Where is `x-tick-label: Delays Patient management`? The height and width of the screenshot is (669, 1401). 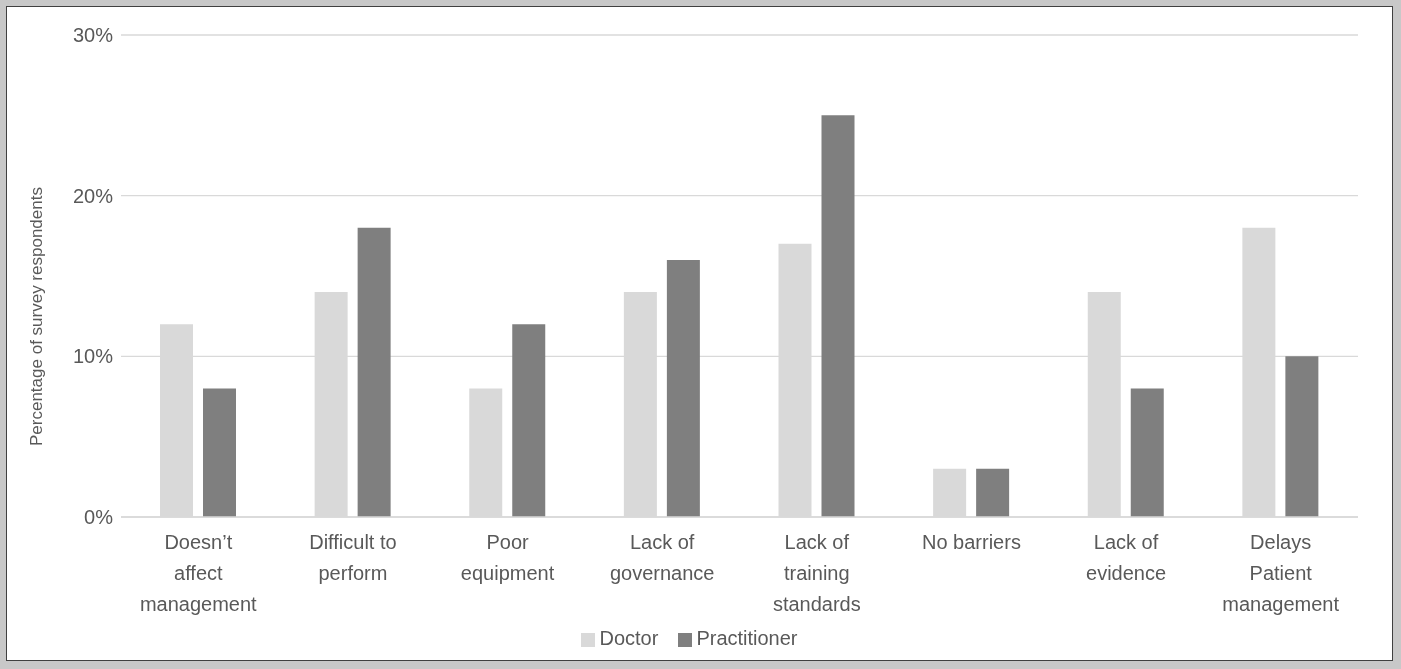 x-tick-label: Delays Patient management is located at coordinates (1281, 573).